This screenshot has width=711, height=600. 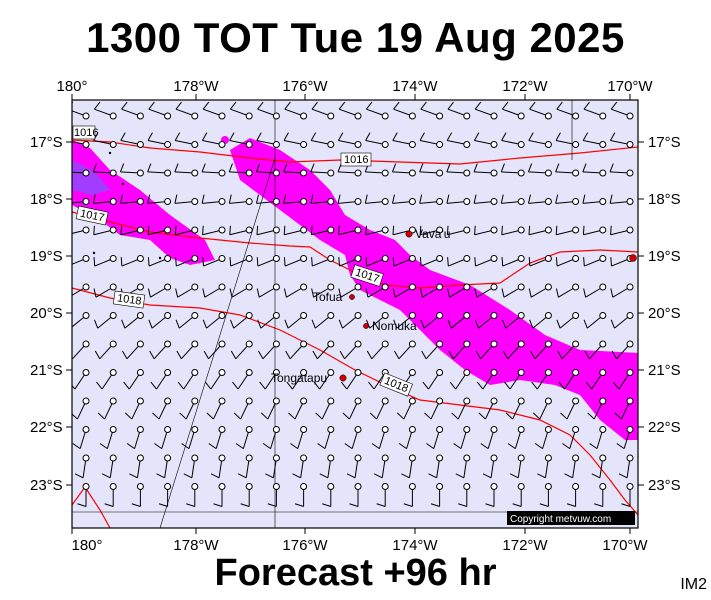 What do you see at coordinates (46, 313) in the screenshot?
I see `lat-label-left: 20°S` at bounding box center [46, 313].